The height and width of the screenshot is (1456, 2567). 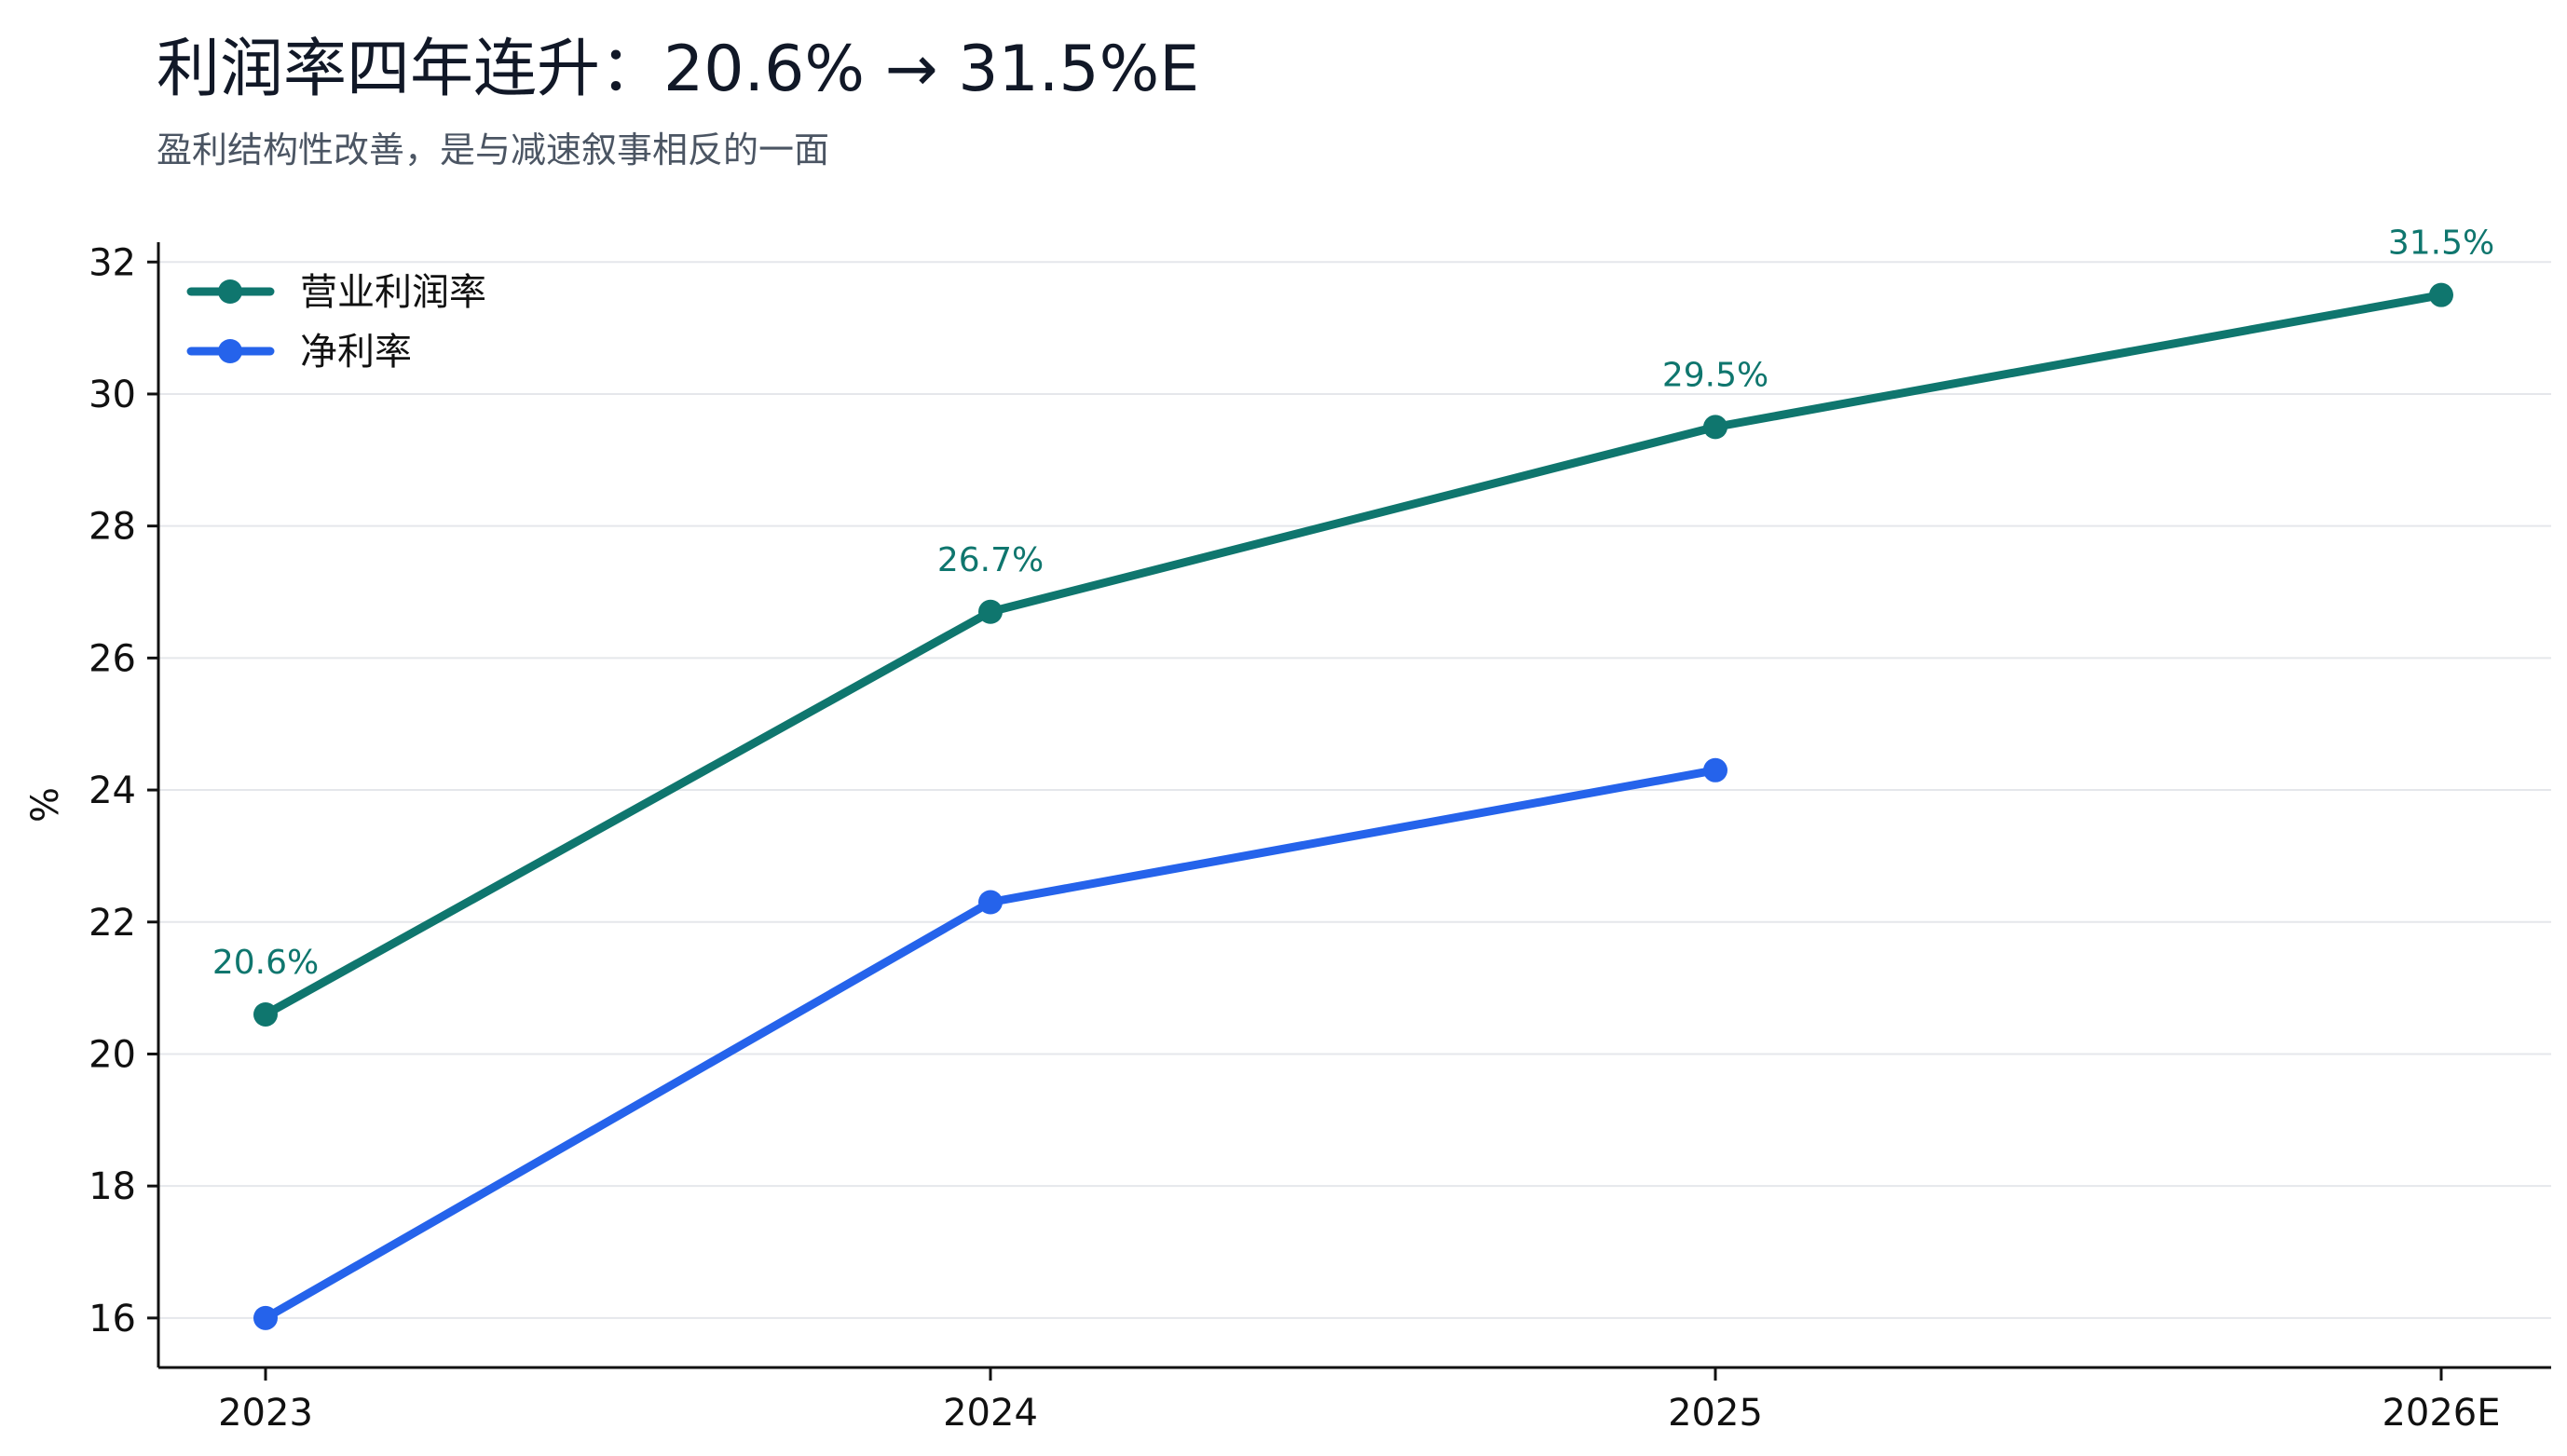 What do you see at coordinates (991, 1413) in the screenshot?
I see `x-tick-label: 2024` at bounding box center [991, 1413].